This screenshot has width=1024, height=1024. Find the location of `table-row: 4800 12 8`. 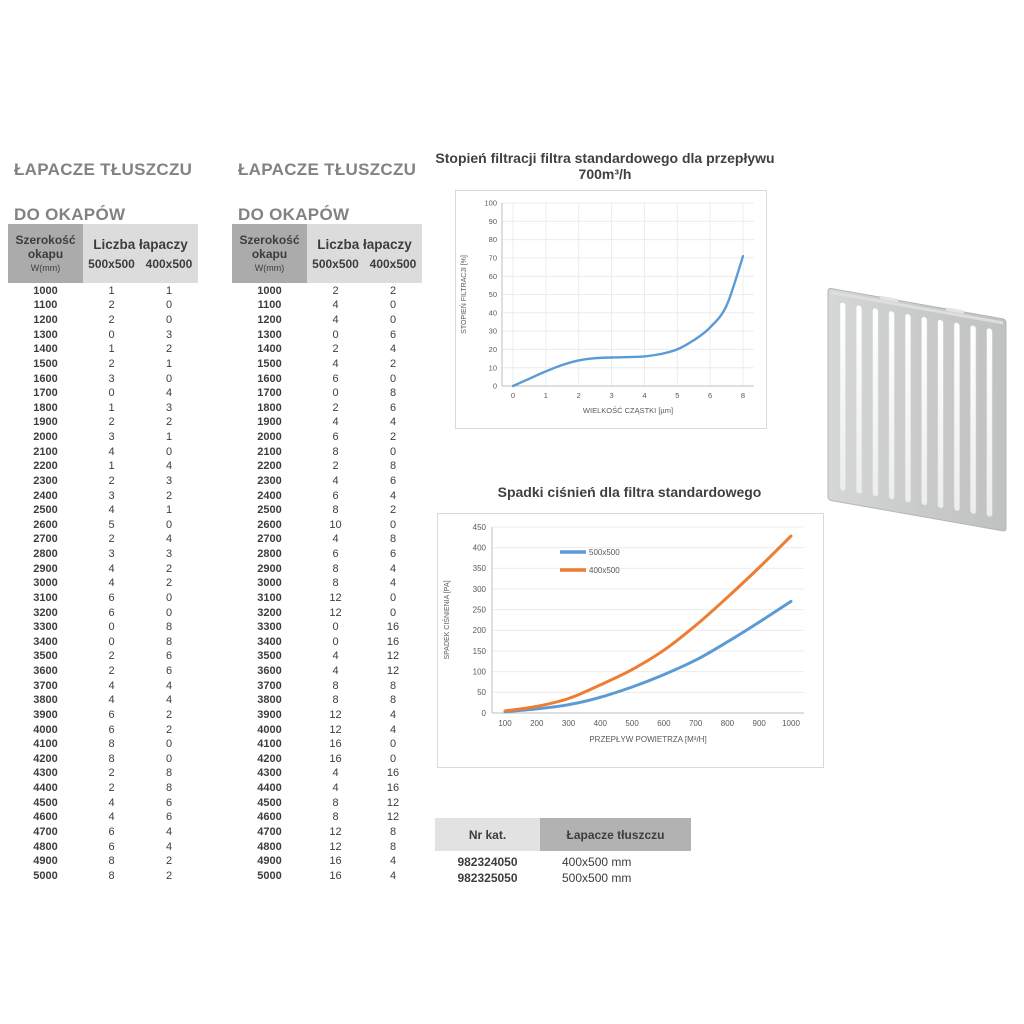

table-row: 4800 12 8 is located at coordinates (327, 847).